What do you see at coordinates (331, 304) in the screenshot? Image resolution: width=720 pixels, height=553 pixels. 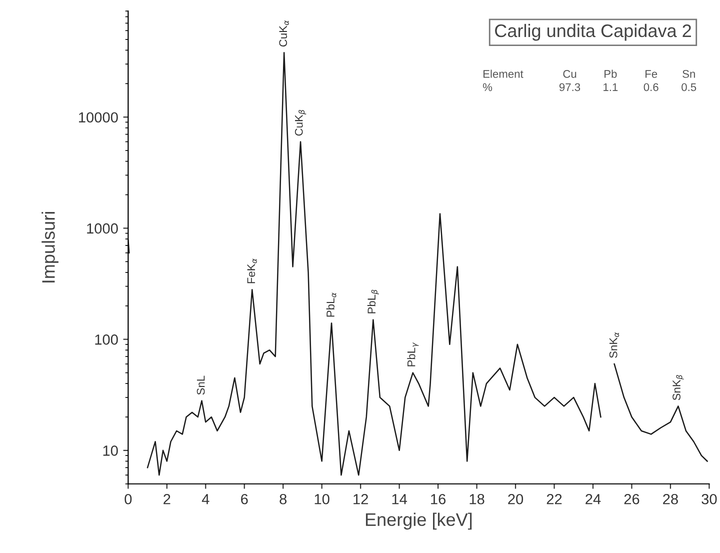 I see `annotation: PbL$_{α}$` at bounding box center [331, 304].